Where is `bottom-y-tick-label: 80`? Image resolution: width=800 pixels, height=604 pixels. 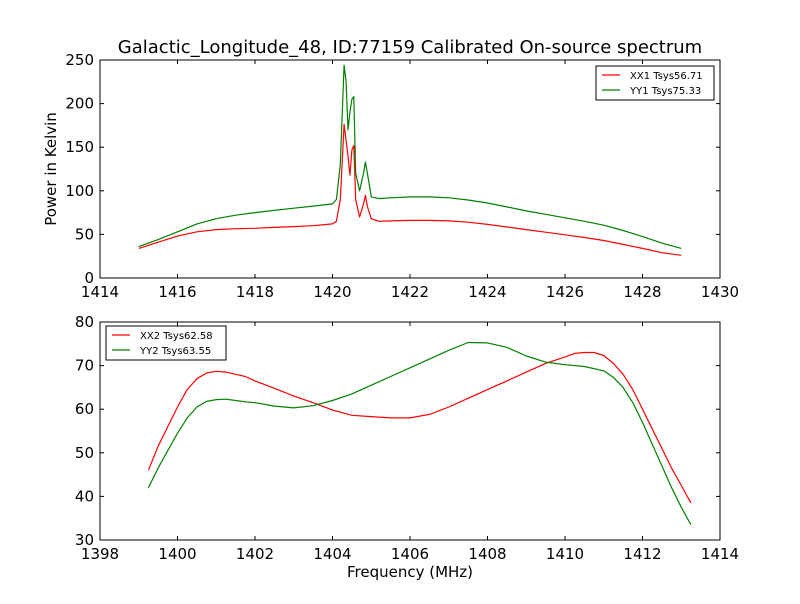
bottom-y-tick-label: 80 is located at coordinates (84, 322).